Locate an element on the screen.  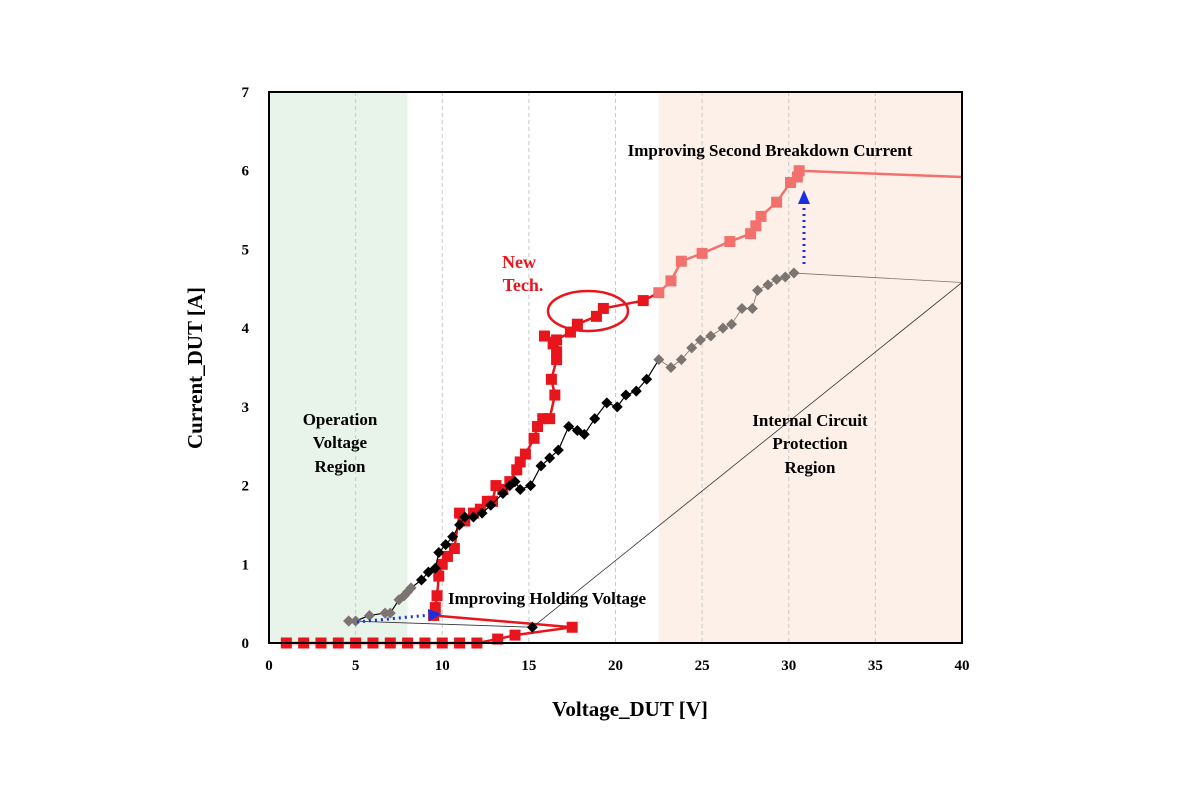
x-tick-label: 20 is located at coordinates (615, 666).